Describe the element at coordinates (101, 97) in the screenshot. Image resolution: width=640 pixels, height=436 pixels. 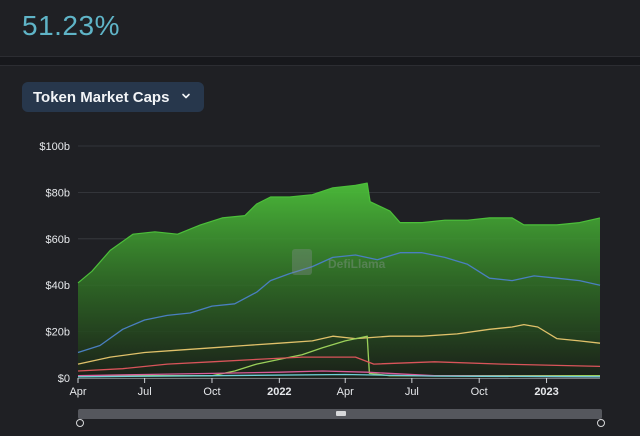
I see `dropdown-label: Token Market Caps` at that location.